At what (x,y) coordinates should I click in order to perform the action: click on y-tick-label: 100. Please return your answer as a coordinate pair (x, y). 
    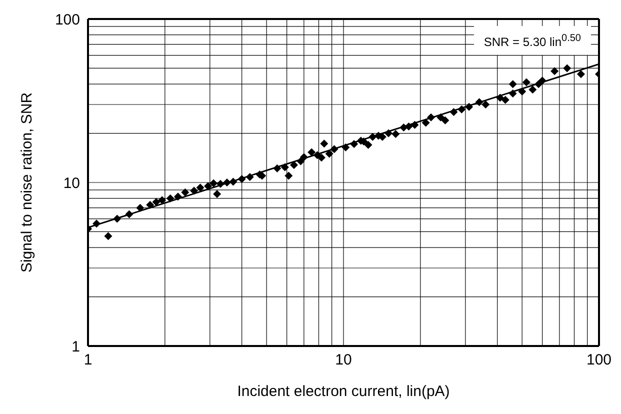
    Looking at the image, I should click on (67, 19).